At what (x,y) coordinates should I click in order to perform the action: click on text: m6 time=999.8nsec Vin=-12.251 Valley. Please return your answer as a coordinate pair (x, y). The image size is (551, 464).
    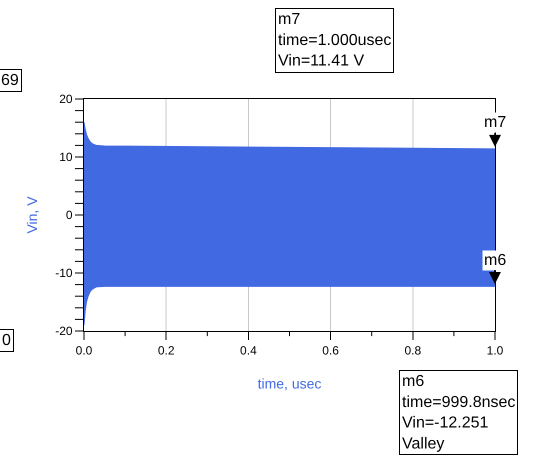
    Looking at the image, I should click on (459, 412).